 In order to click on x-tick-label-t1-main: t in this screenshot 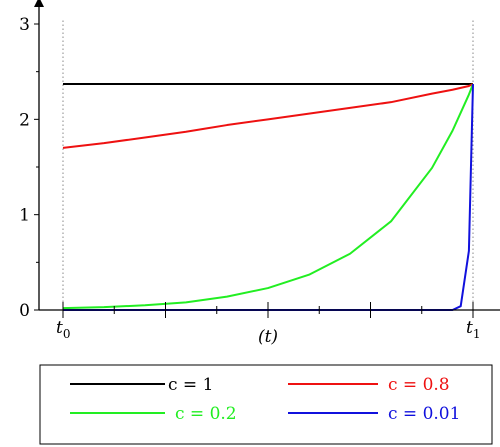, I will do `click(469, 328)`.